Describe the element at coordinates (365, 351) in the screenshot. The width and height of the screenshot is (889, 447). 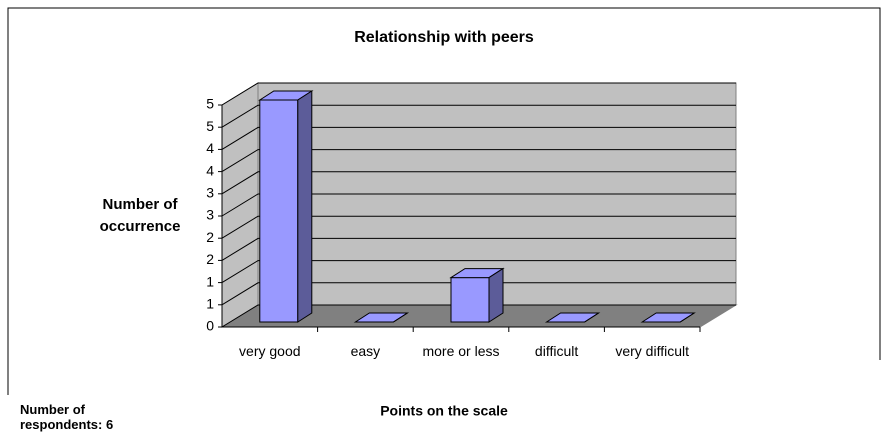
I see `x-tick-label: easy` at that location.